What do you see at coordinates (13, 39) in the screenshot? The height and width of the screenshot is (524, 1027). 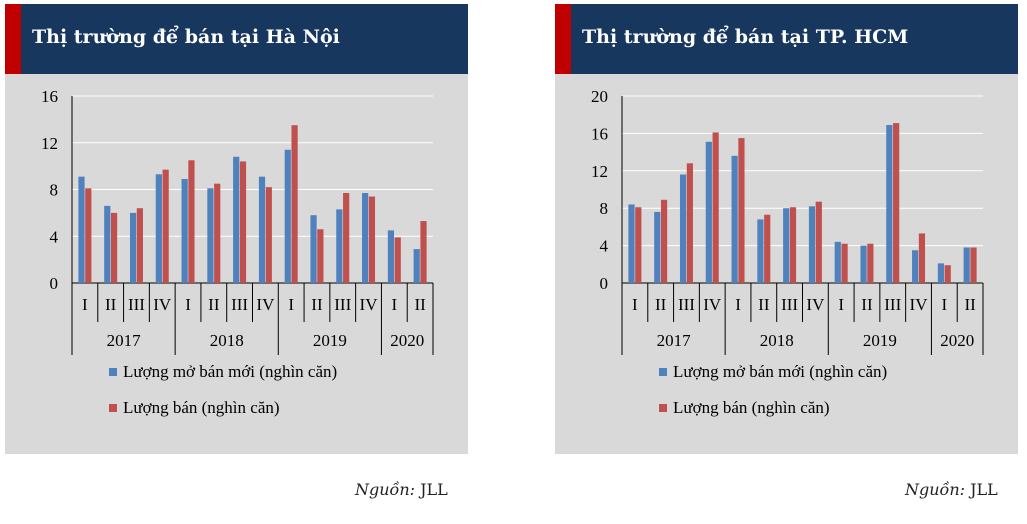 I see `title-accent-stripe` at bounding box center [13, 39].